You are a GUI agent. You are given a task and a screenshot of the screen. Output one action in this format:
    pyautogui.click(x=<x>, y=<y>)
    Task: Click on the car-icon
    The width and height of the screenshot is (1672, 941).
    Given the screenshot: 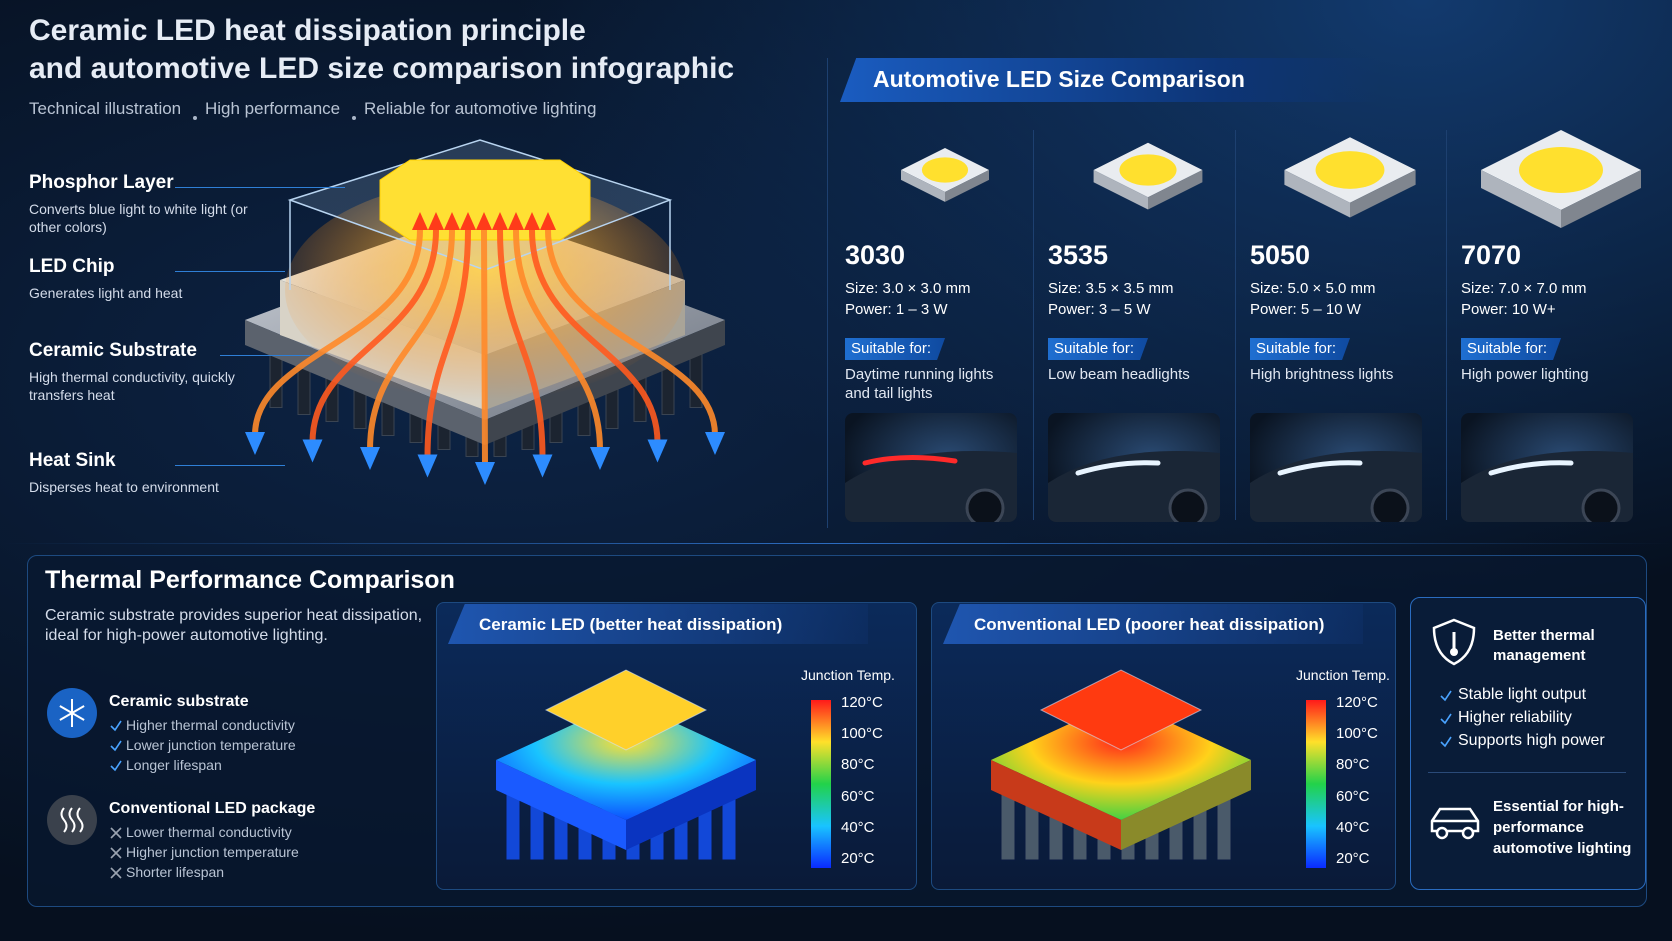 What is the action you would take?
    pyautogui.click(x=1455, y=823)
    